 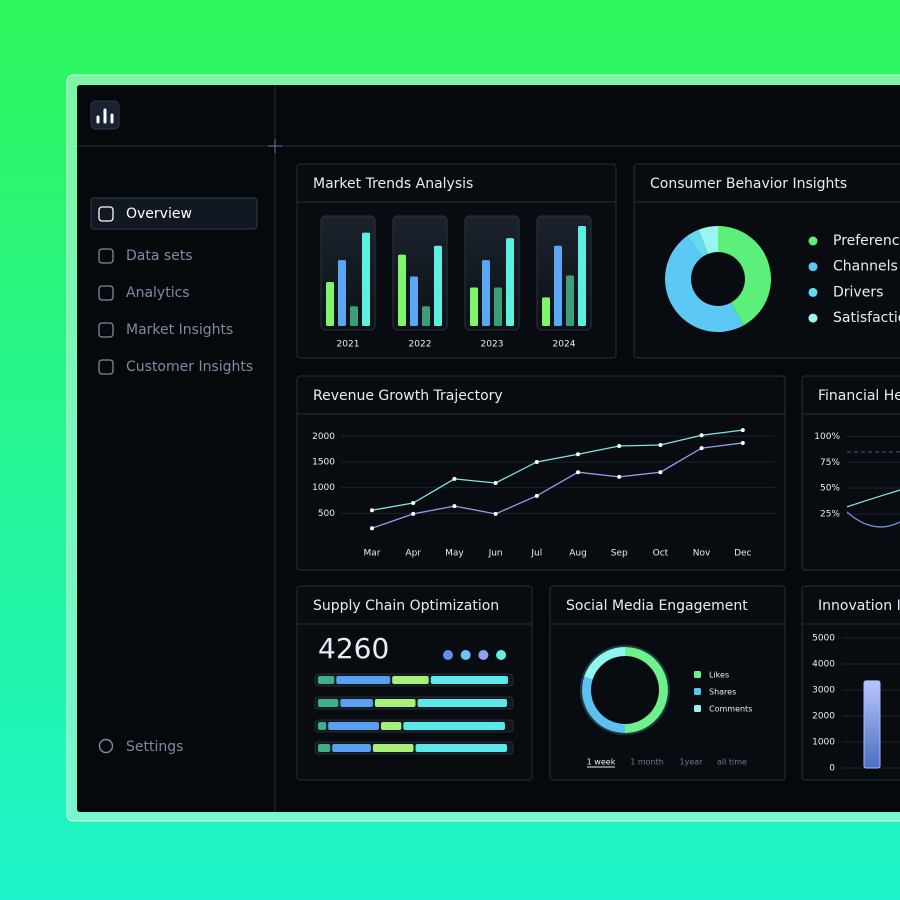 I want to click on x-tick-label: 2024, so click(x=564, y=345).